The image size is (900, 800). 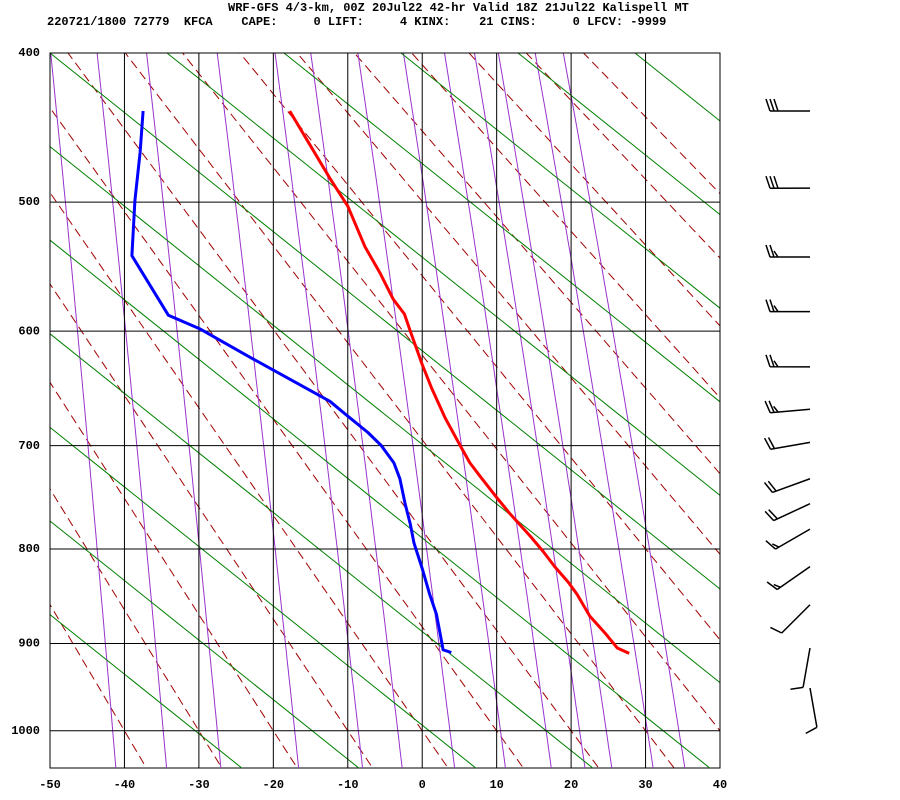 I want to click on y-tick-label: 600, so click(x=29, y=331).